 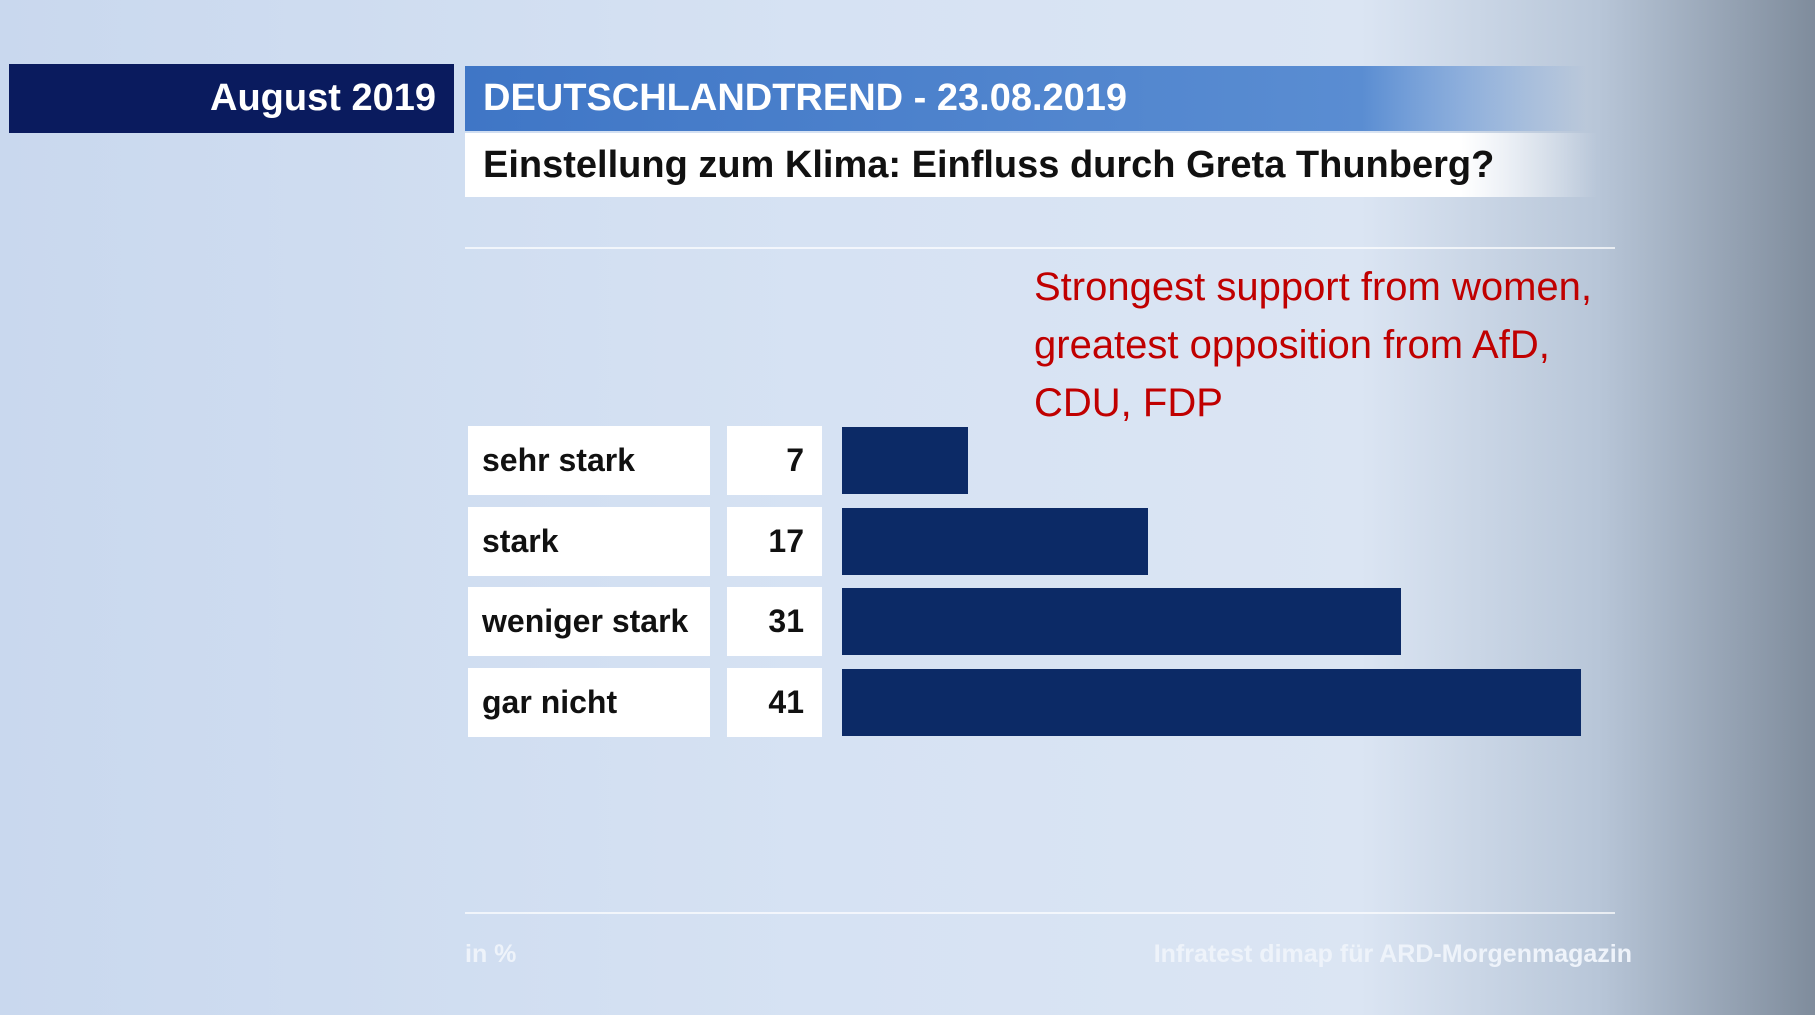 What do you see at coordinates (589, 703) in the screenshot?
I see `category-label: gar nicht` at bounding box center [589, 703].